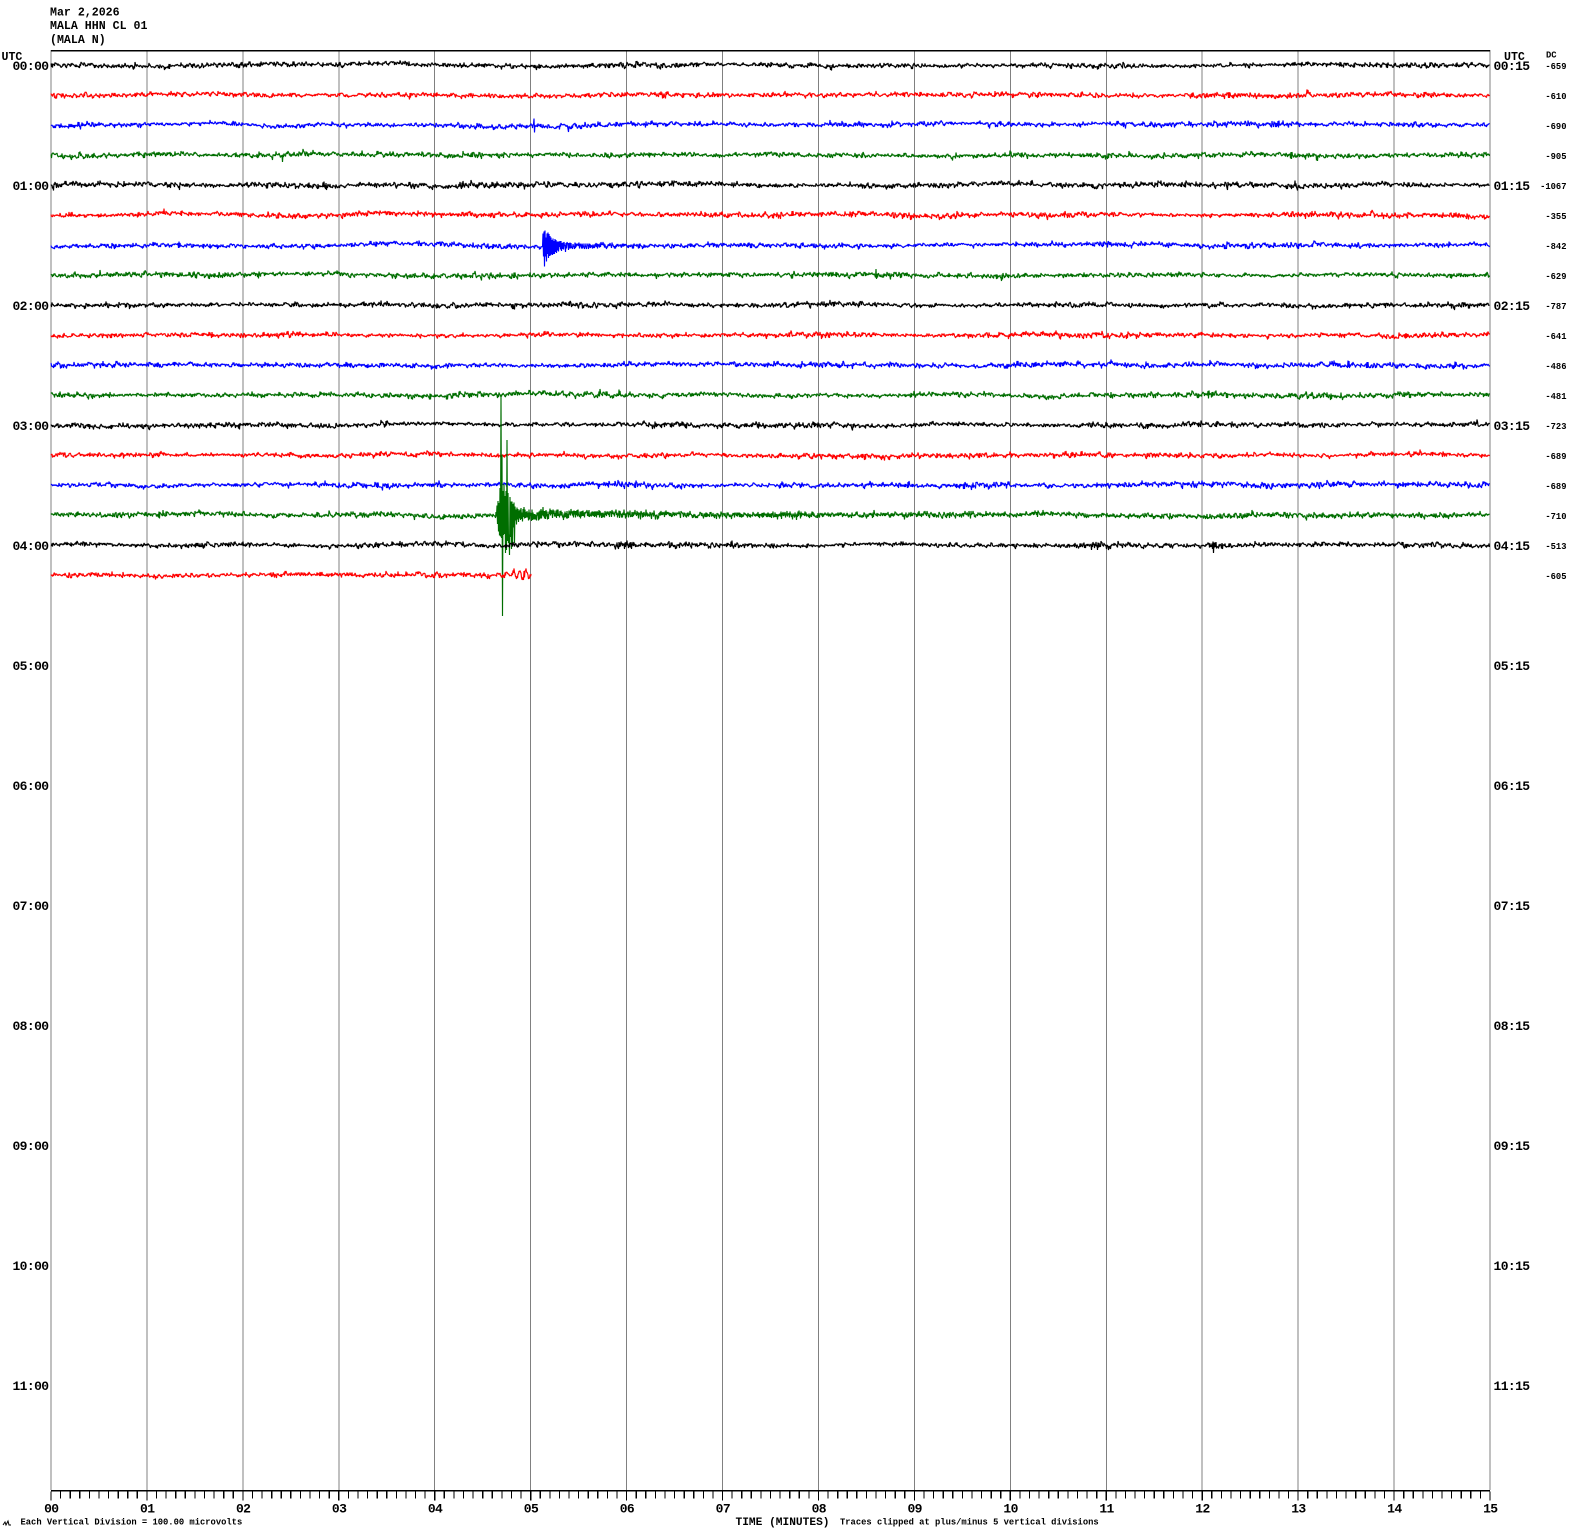 The image size is (1570, 1539). Describe the element at coordinates (627, 1509) in the screenshot. I see `svg-text: 06` at that location.